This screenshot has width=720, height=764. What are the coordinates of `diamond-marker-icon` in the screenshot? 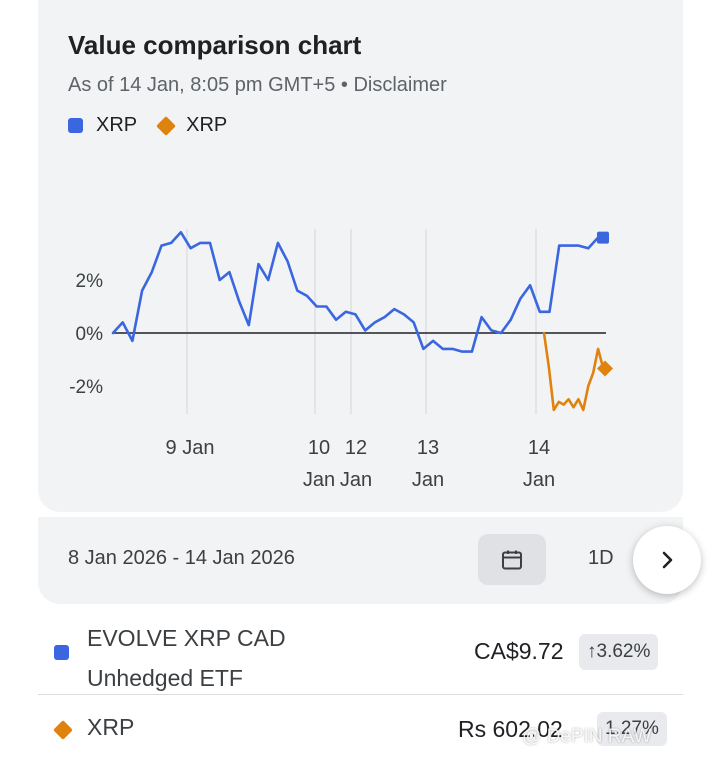 It's located at (63, 730).